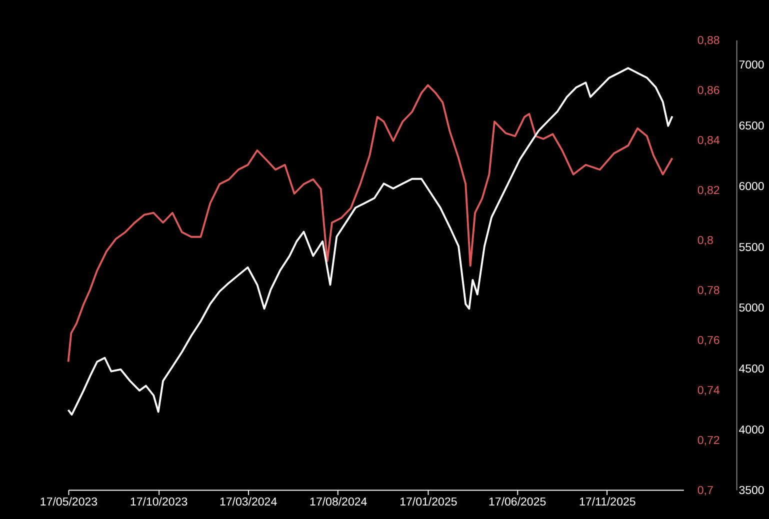  What do you see at coordinates (248, 502) in the screenshot?
I see `x-tick-label: 17/03/2024` at bounding box center [248, 502].